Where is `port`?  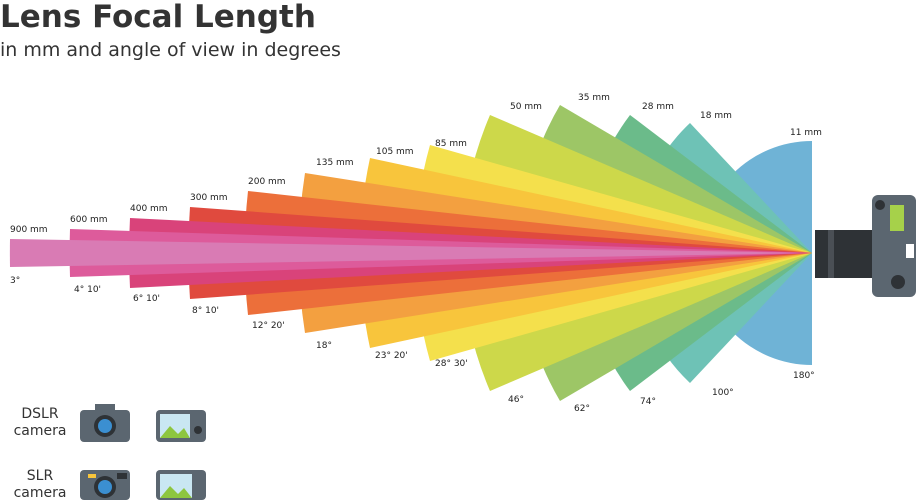
port is located at coordinates (910, 251).